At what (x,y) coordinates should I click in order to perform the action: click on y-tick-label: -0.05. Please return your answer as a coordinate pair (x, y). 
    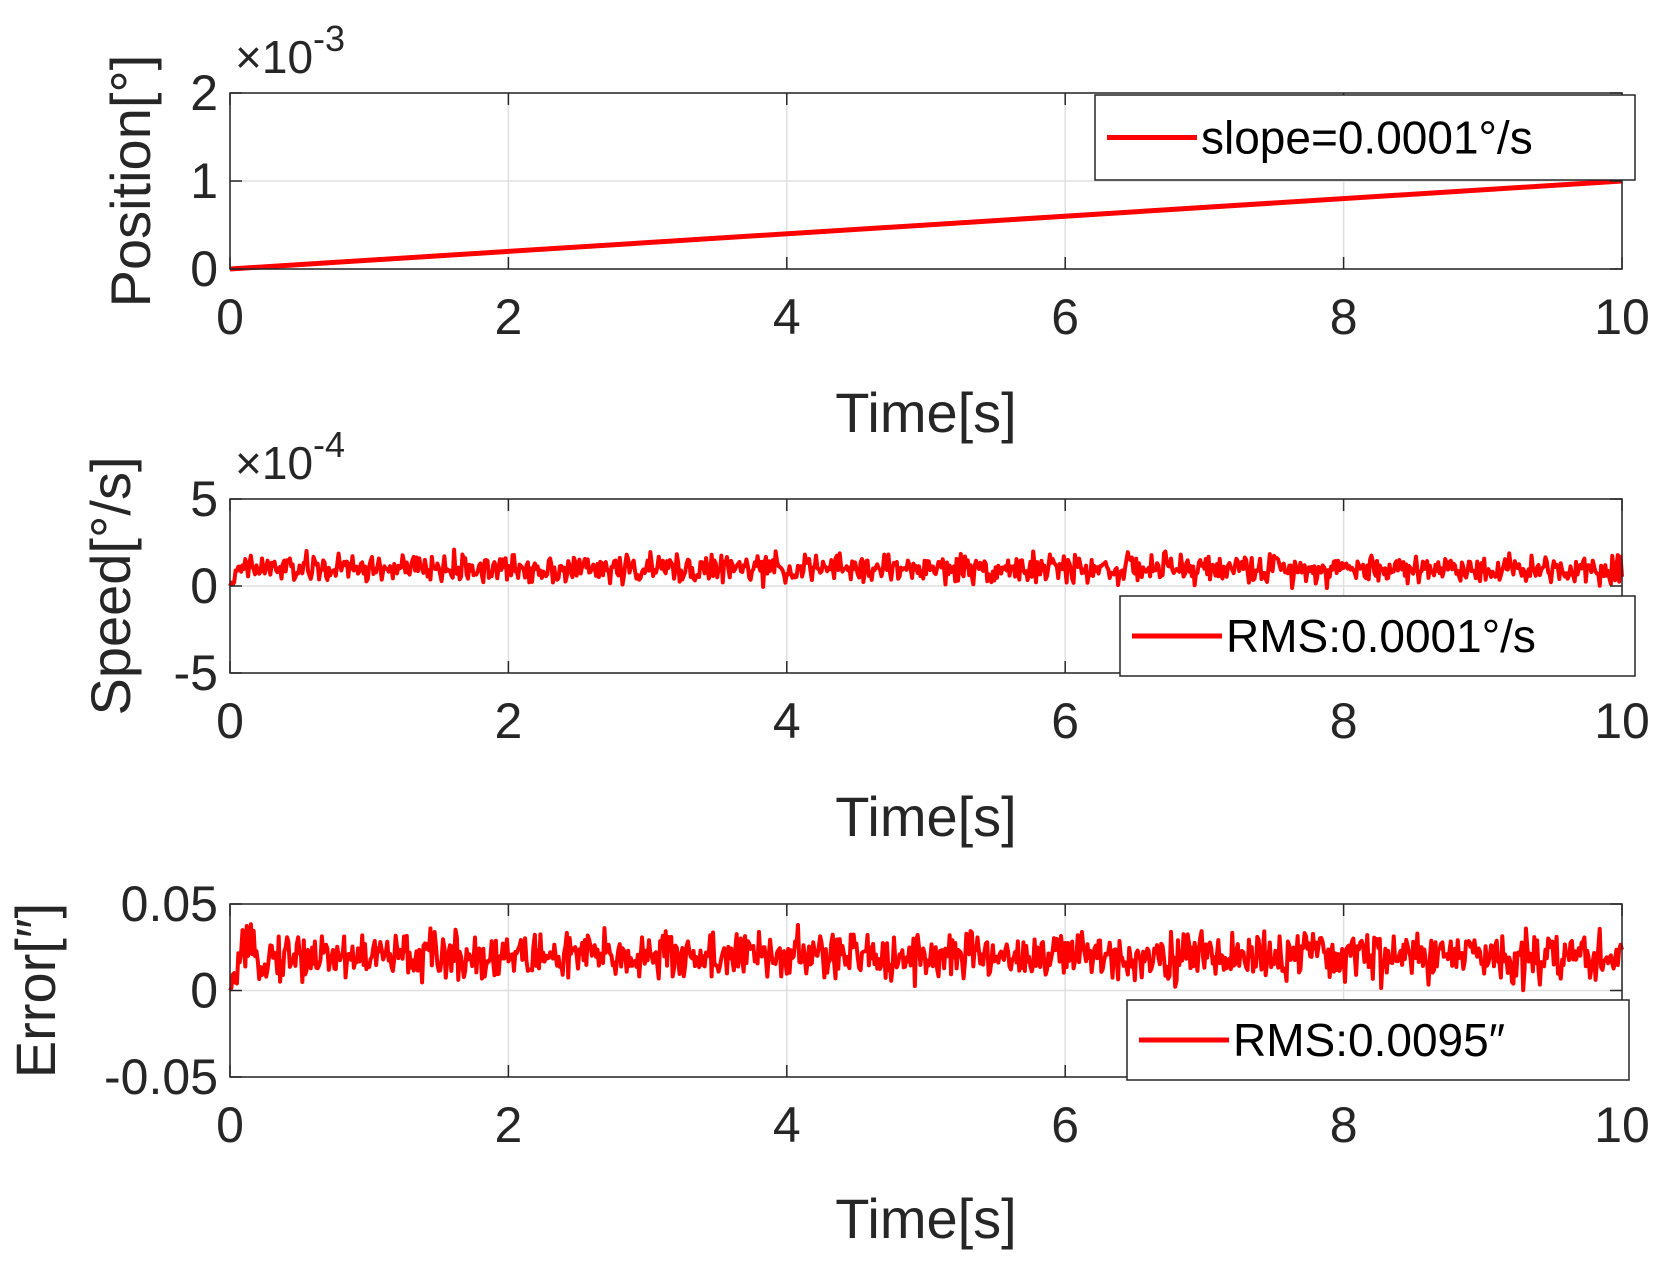
    Looking at the image, I should click on (161, 1077).